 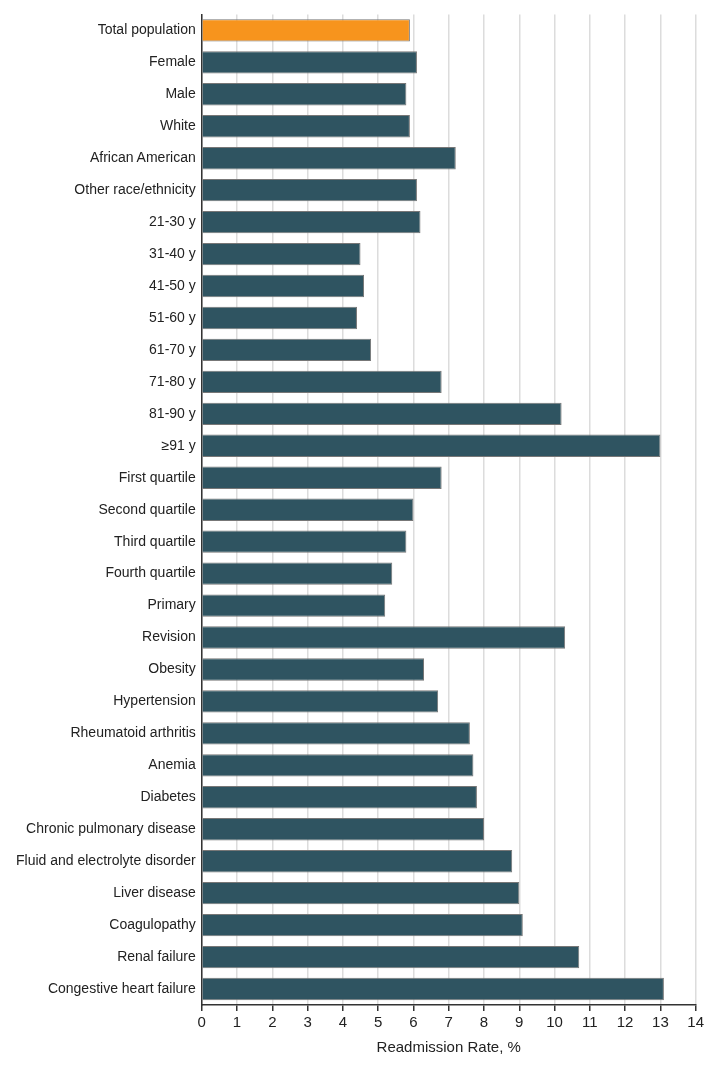 What do you see at coordinates (155, 540) in the screenshot?
I see `y-tick-label: Third quartile` at bounding box center [155, 540].